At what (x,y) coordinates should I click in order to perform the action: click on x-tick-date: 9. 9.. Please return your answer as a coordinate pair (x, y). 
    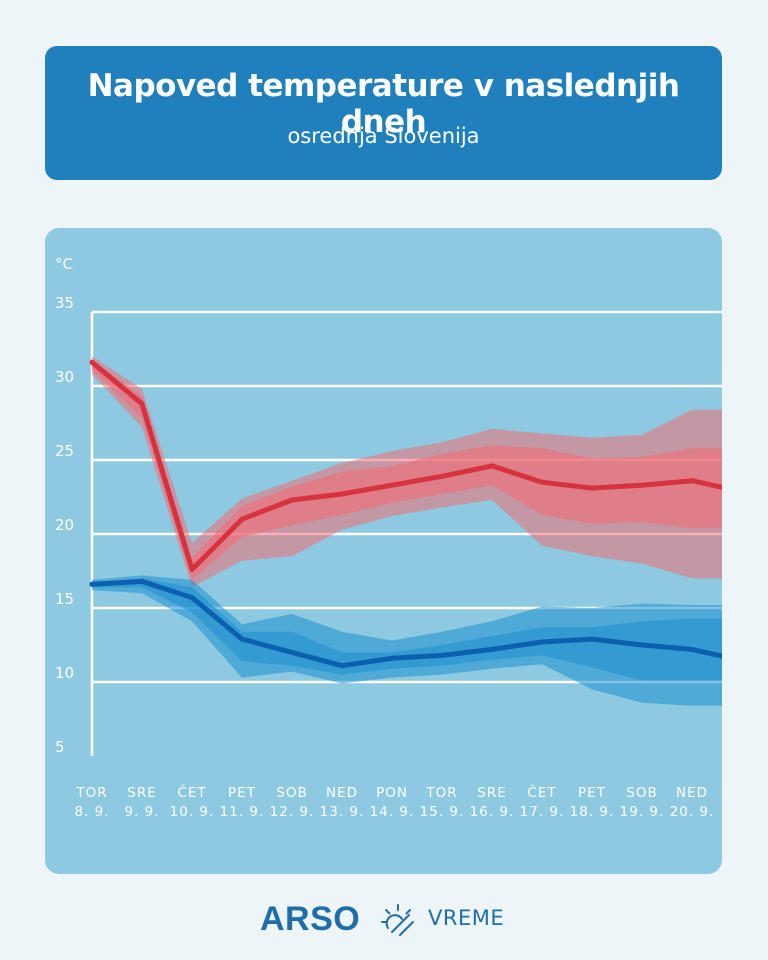
    Looking at the image, I should click on (141, 812).